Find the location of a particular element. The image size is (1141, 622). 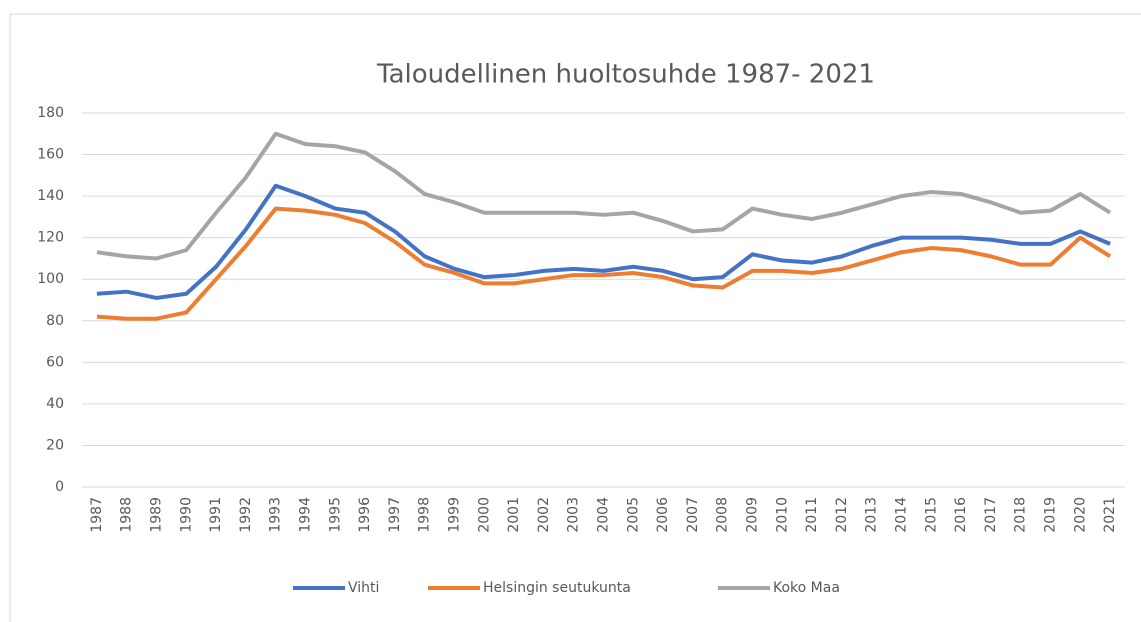

x-tick-label: 2000 is located at coordinates (484, 515).